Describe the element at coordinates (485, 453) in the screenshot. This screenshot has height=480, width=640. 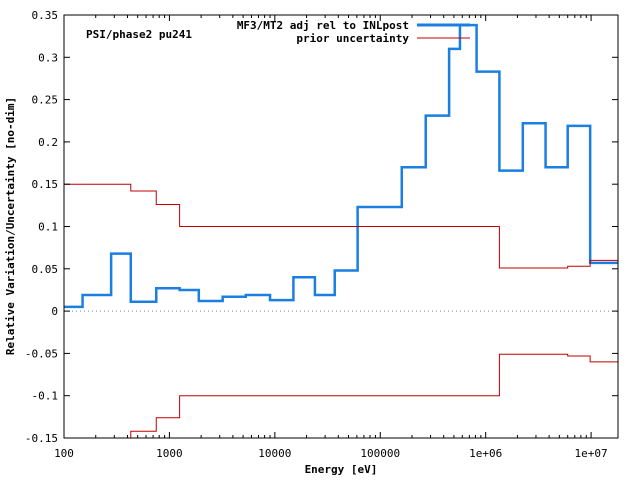
I see `x-tick-label: 1e+06` at that location.